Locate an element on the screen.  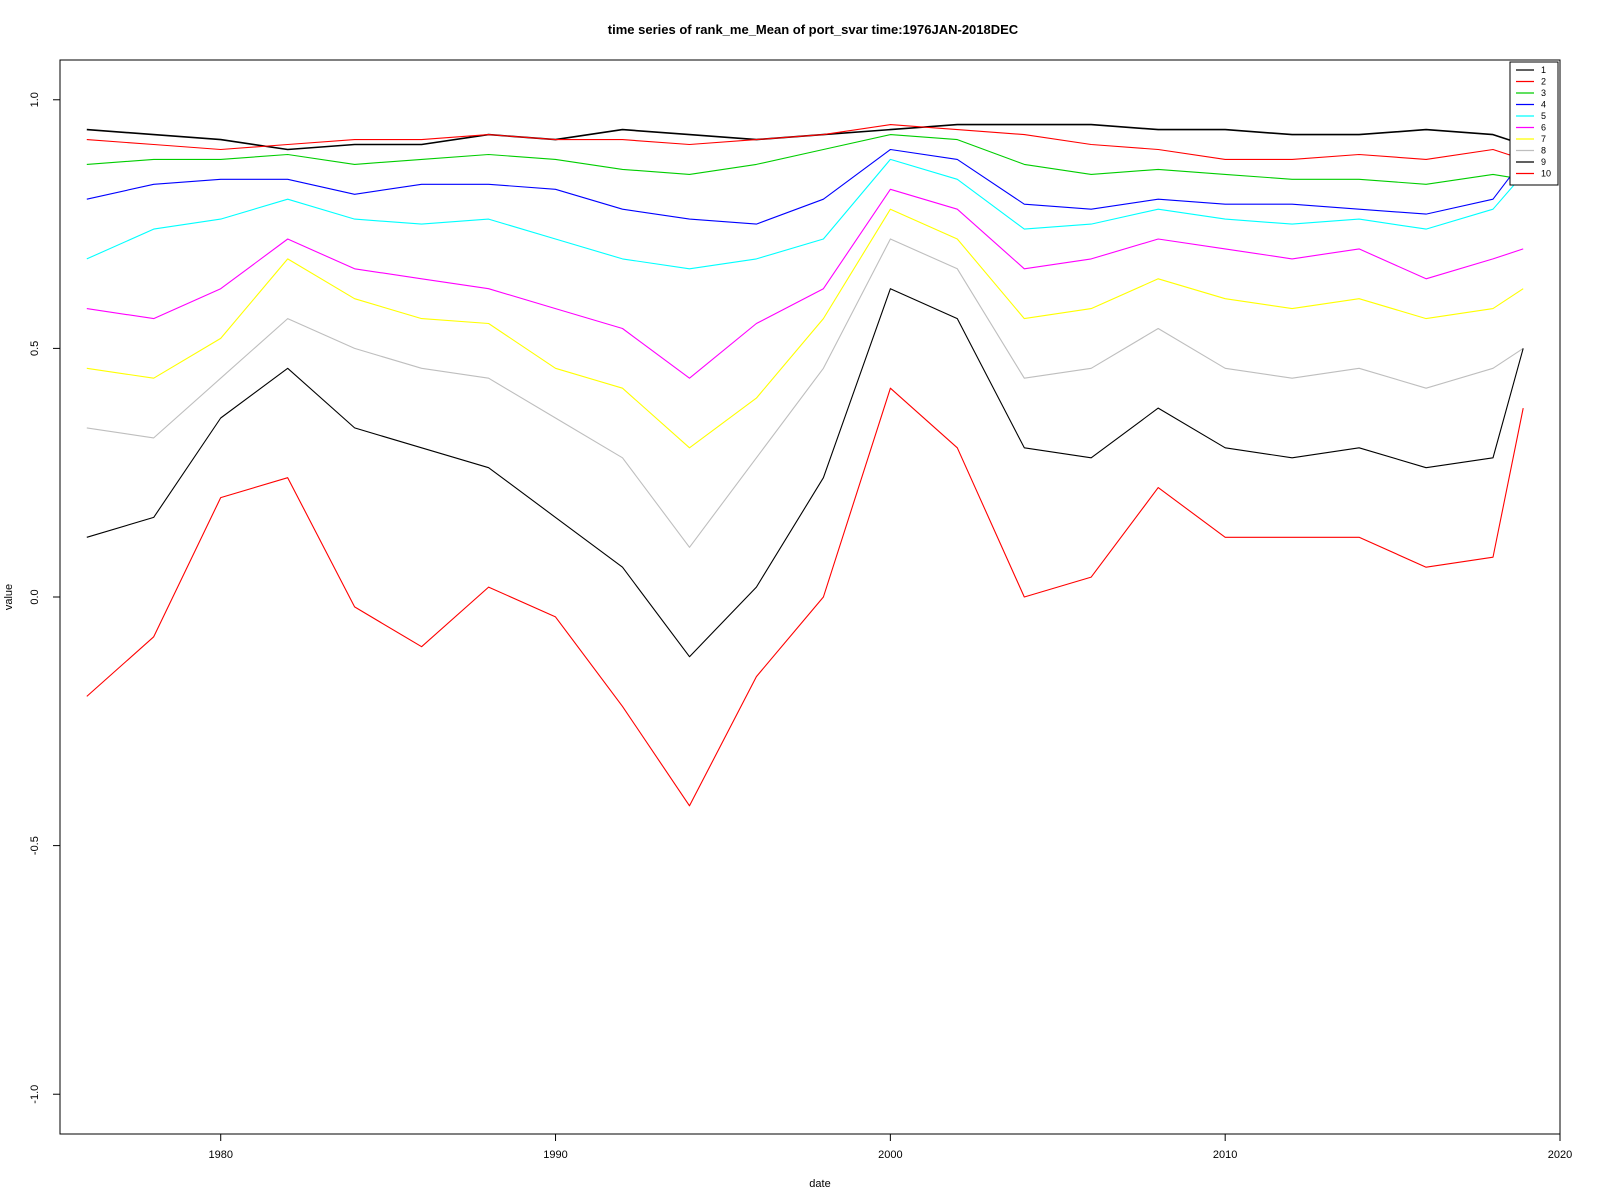
x-axis-label: date is located at coordinates (819, 1184).